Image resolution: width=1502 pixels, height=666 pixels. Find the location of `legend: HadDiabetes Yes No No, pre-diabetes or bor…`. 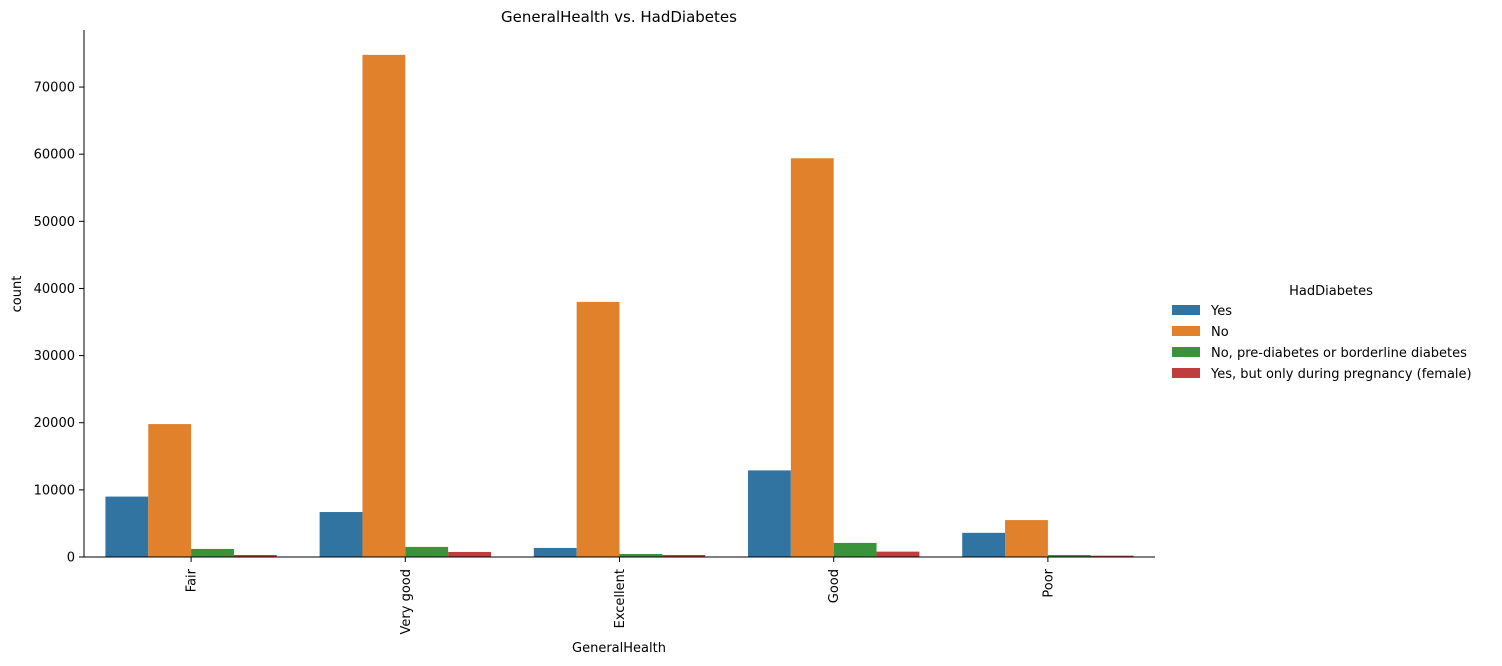

legend: HadDiabetes Yes No No, pre-diabetes or bor… is located at coordinates (1322, 333).